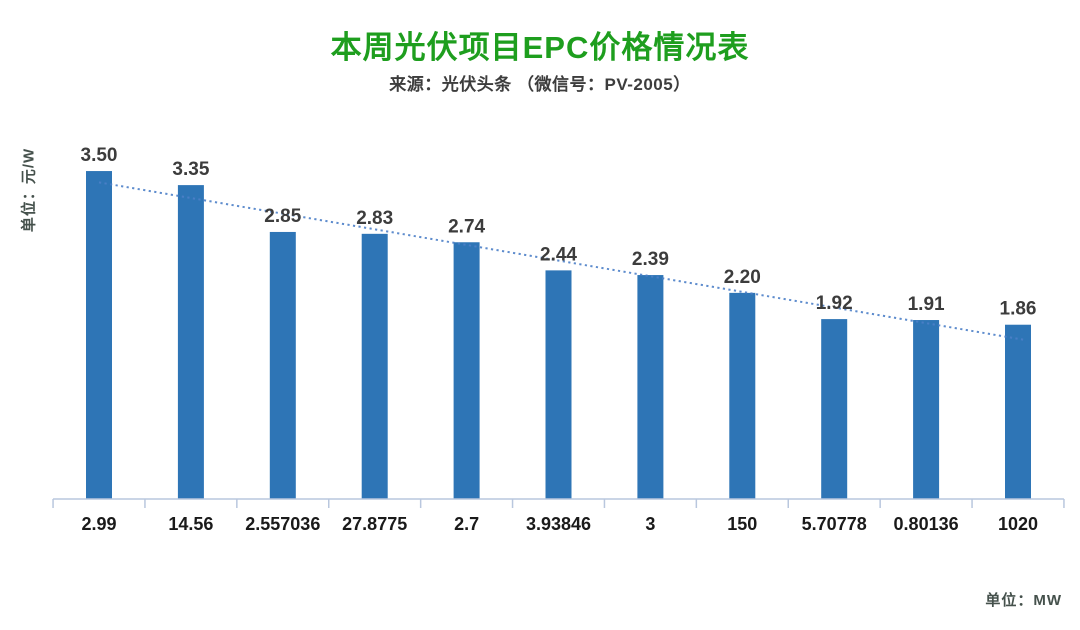 The height and width of the screenshot is (630, 1080). I want to click on chart-subtitle: 来源：光伏头条 （微信号：PV-2005）, so click(540, 84).